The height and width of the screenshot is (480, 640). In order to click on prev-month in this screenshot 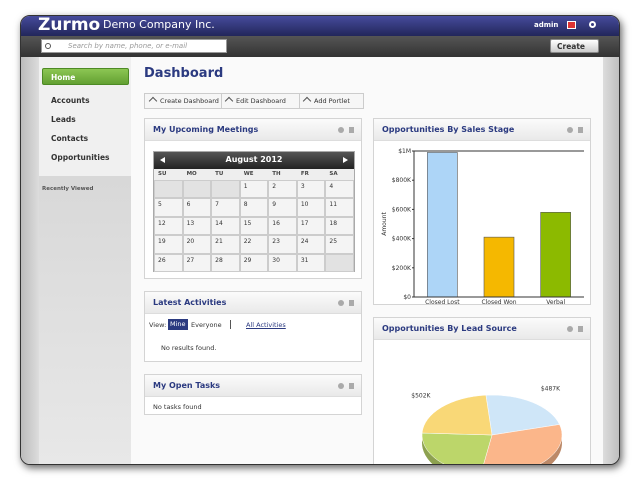, I will do `click(162, 160)`.